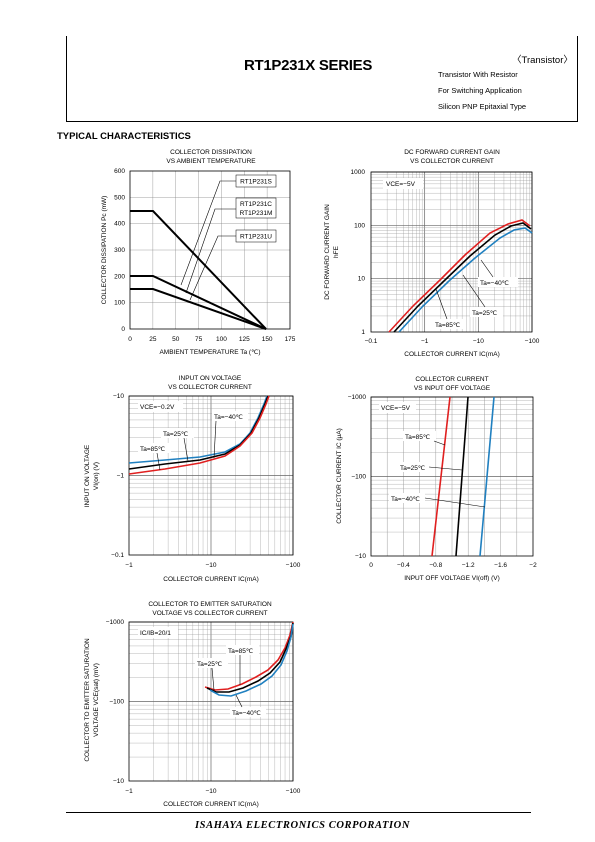 This screenshot has height=842, width=595. I want to click on chart4-leader-m40c, so click(455, 502).